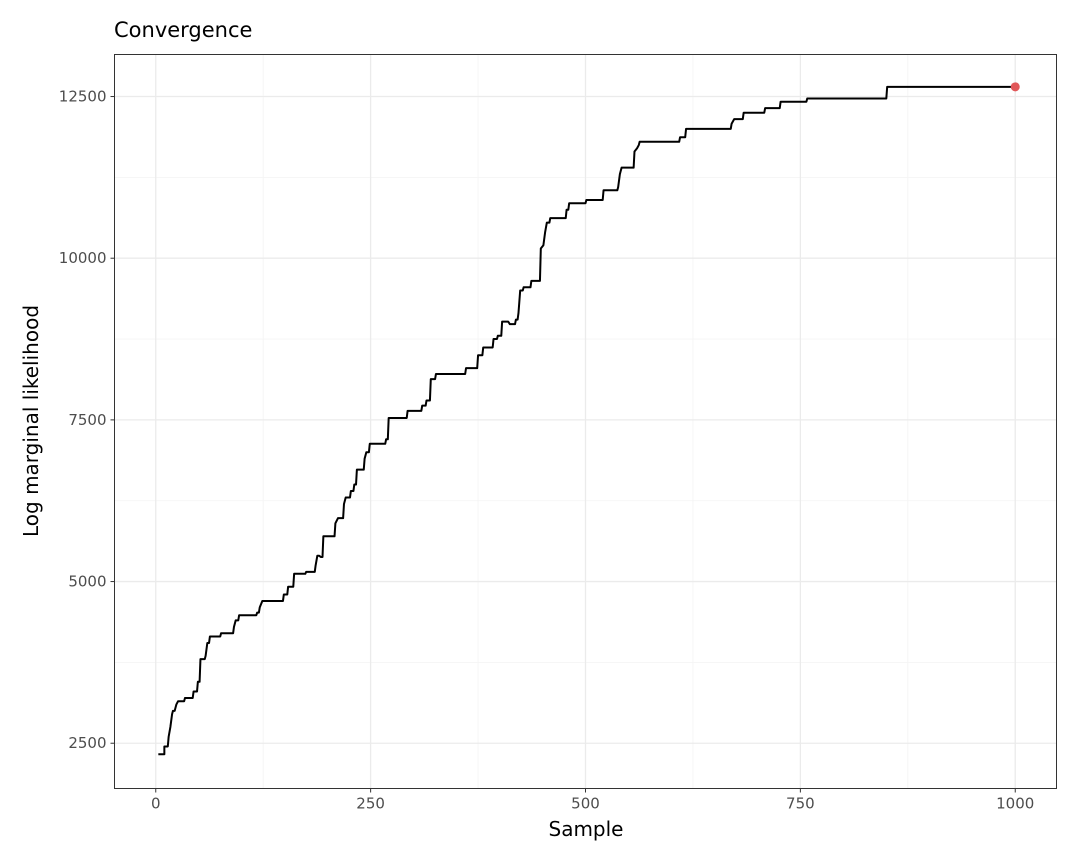 The height and width of the screenshot is (864, 1080). What do you see at coordinates (87, 743) in the screenshot?
I see `y-tick-label: 2500` at bounding box center [87, 743].